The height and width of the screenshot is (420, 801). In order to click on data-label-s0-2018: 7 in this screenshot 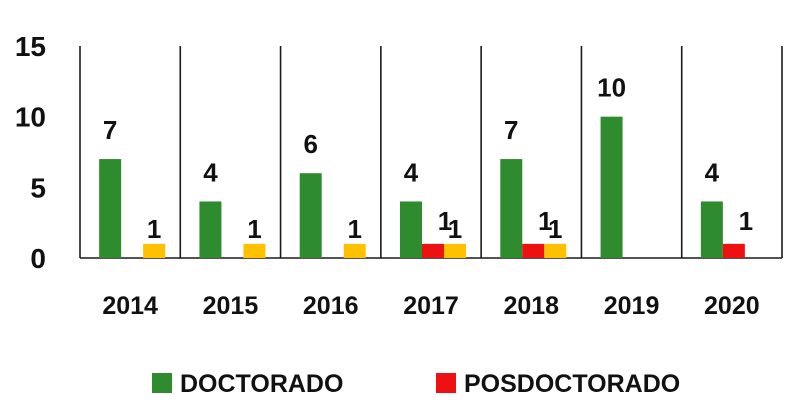, I will do `click(511, 130)`.